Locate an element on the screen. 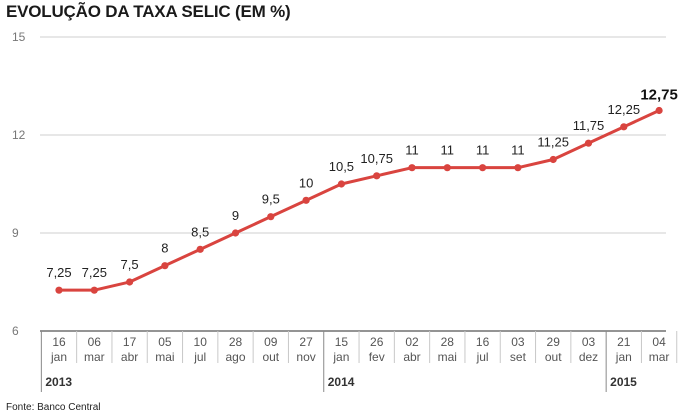 The image size is (699, 420). data-label: 12,25 is located at coordinates (624, 109).